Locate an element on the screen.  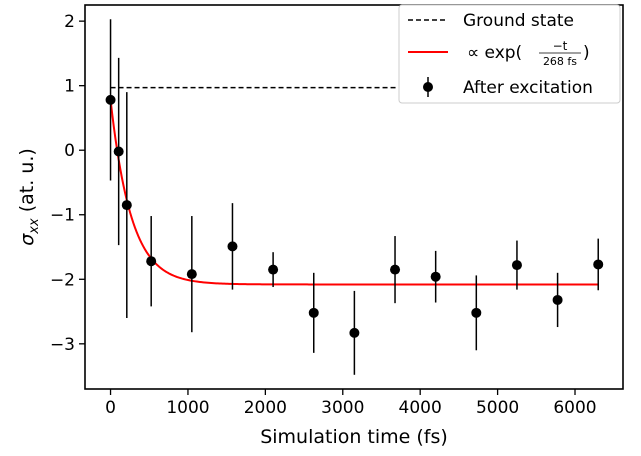
x-axis-label: Simulation time (fs) is located at coordinates (354, 437).